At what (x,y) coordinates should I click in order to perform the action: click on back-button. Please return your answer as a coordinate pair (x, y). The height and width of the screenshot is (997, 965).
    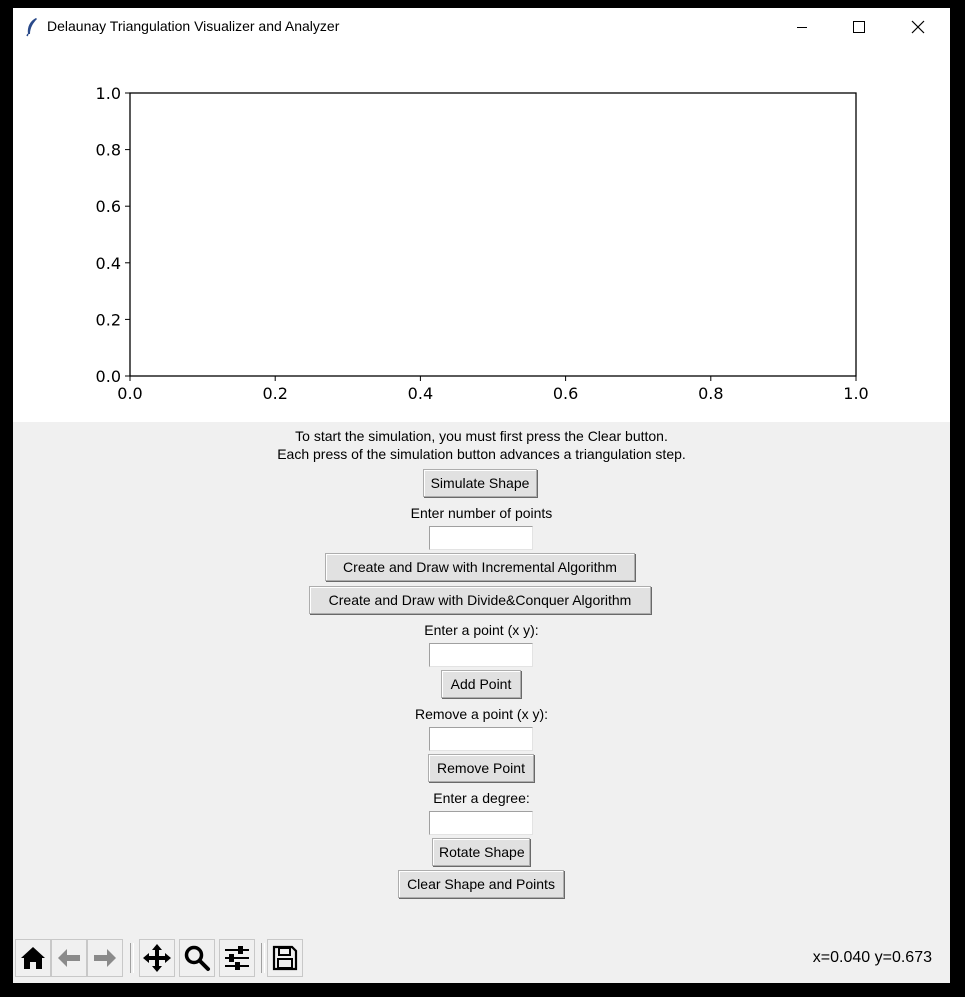
    Looking at the image, I should click on (69, 958).